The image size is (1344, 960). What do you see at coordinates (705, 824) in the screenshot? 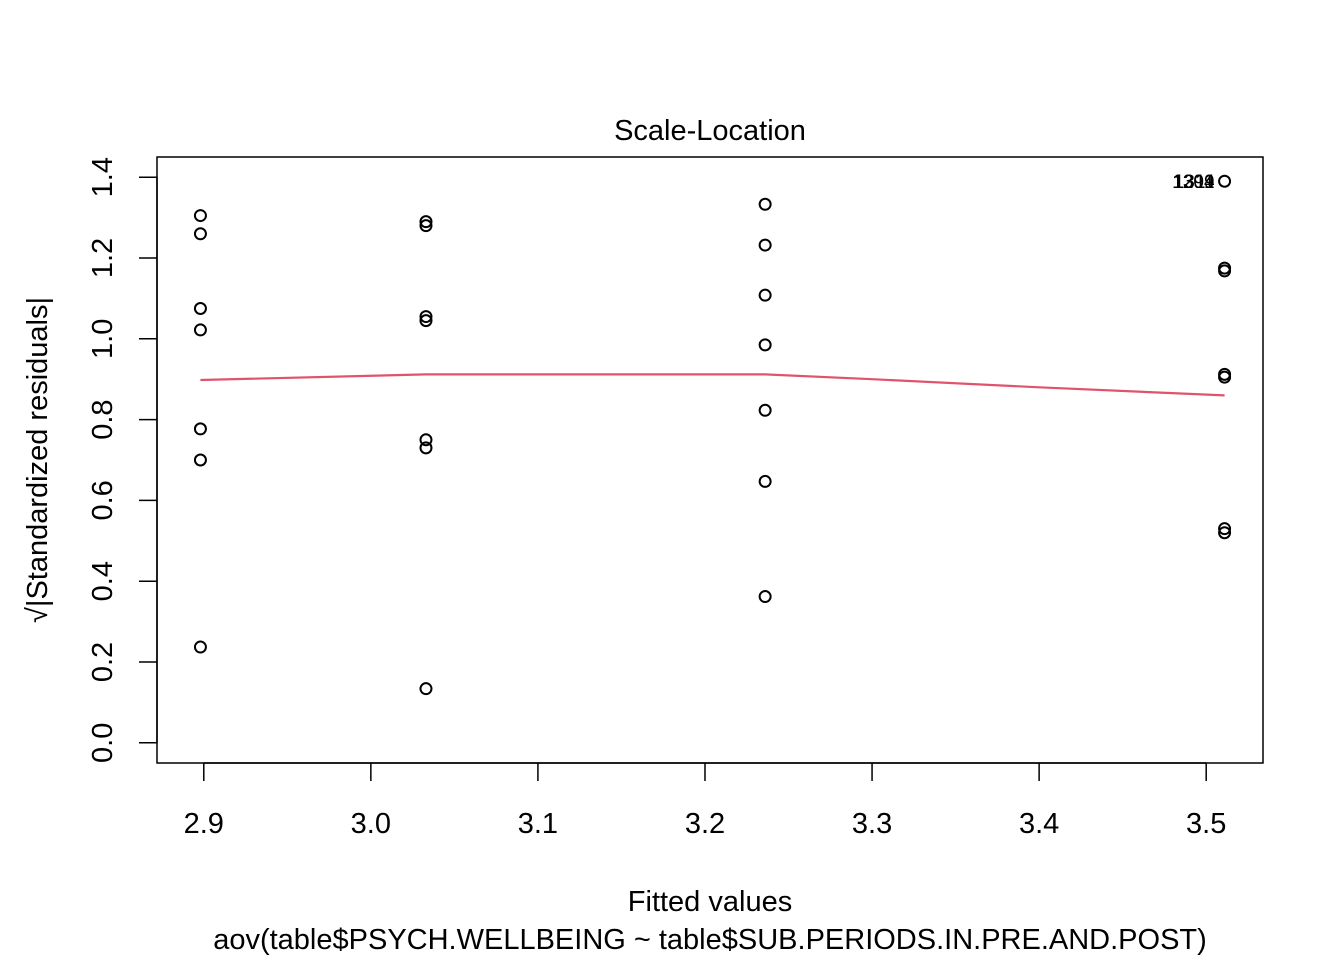
I see `x-tick-label: 3.2` at bounding box center [705, 824].